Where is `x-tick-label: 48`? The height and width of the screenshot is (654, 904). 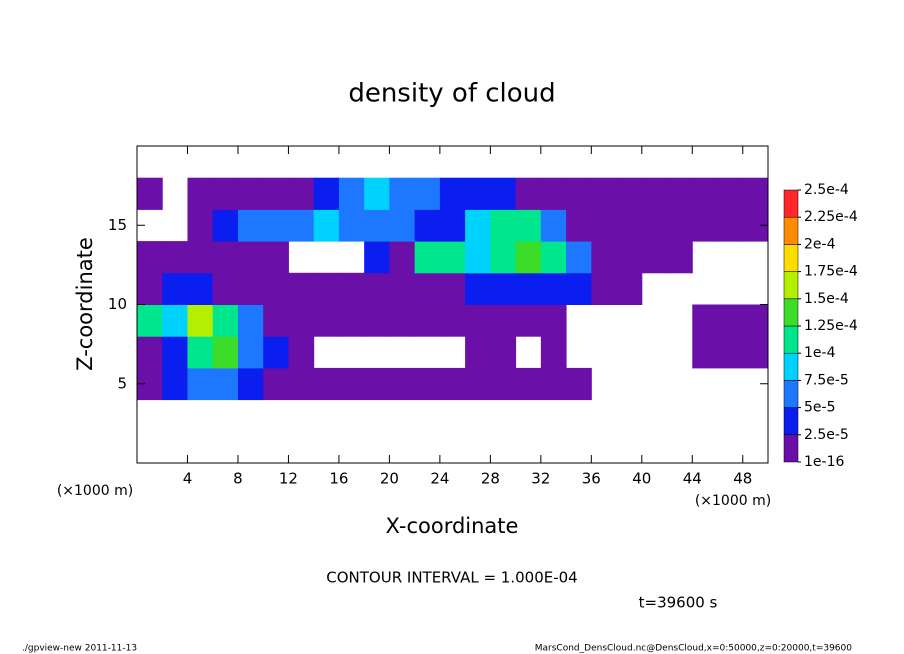
x-tick-label: 48 is located at coordinates (742, 479).